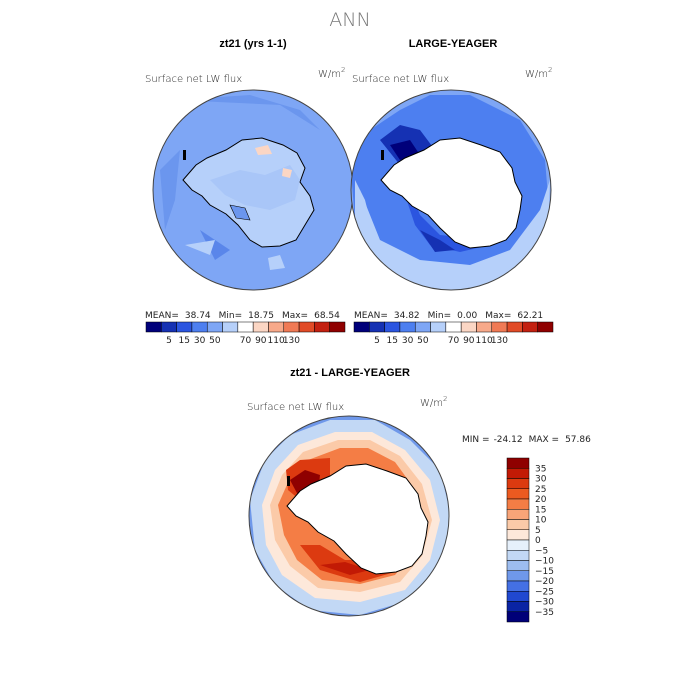 The width and height of the screenshot is (700, 700). Describe the element at coordinates (295, 407) in the screenshot. I see `panel-3-field-label: Surface net LW flux` at that location.